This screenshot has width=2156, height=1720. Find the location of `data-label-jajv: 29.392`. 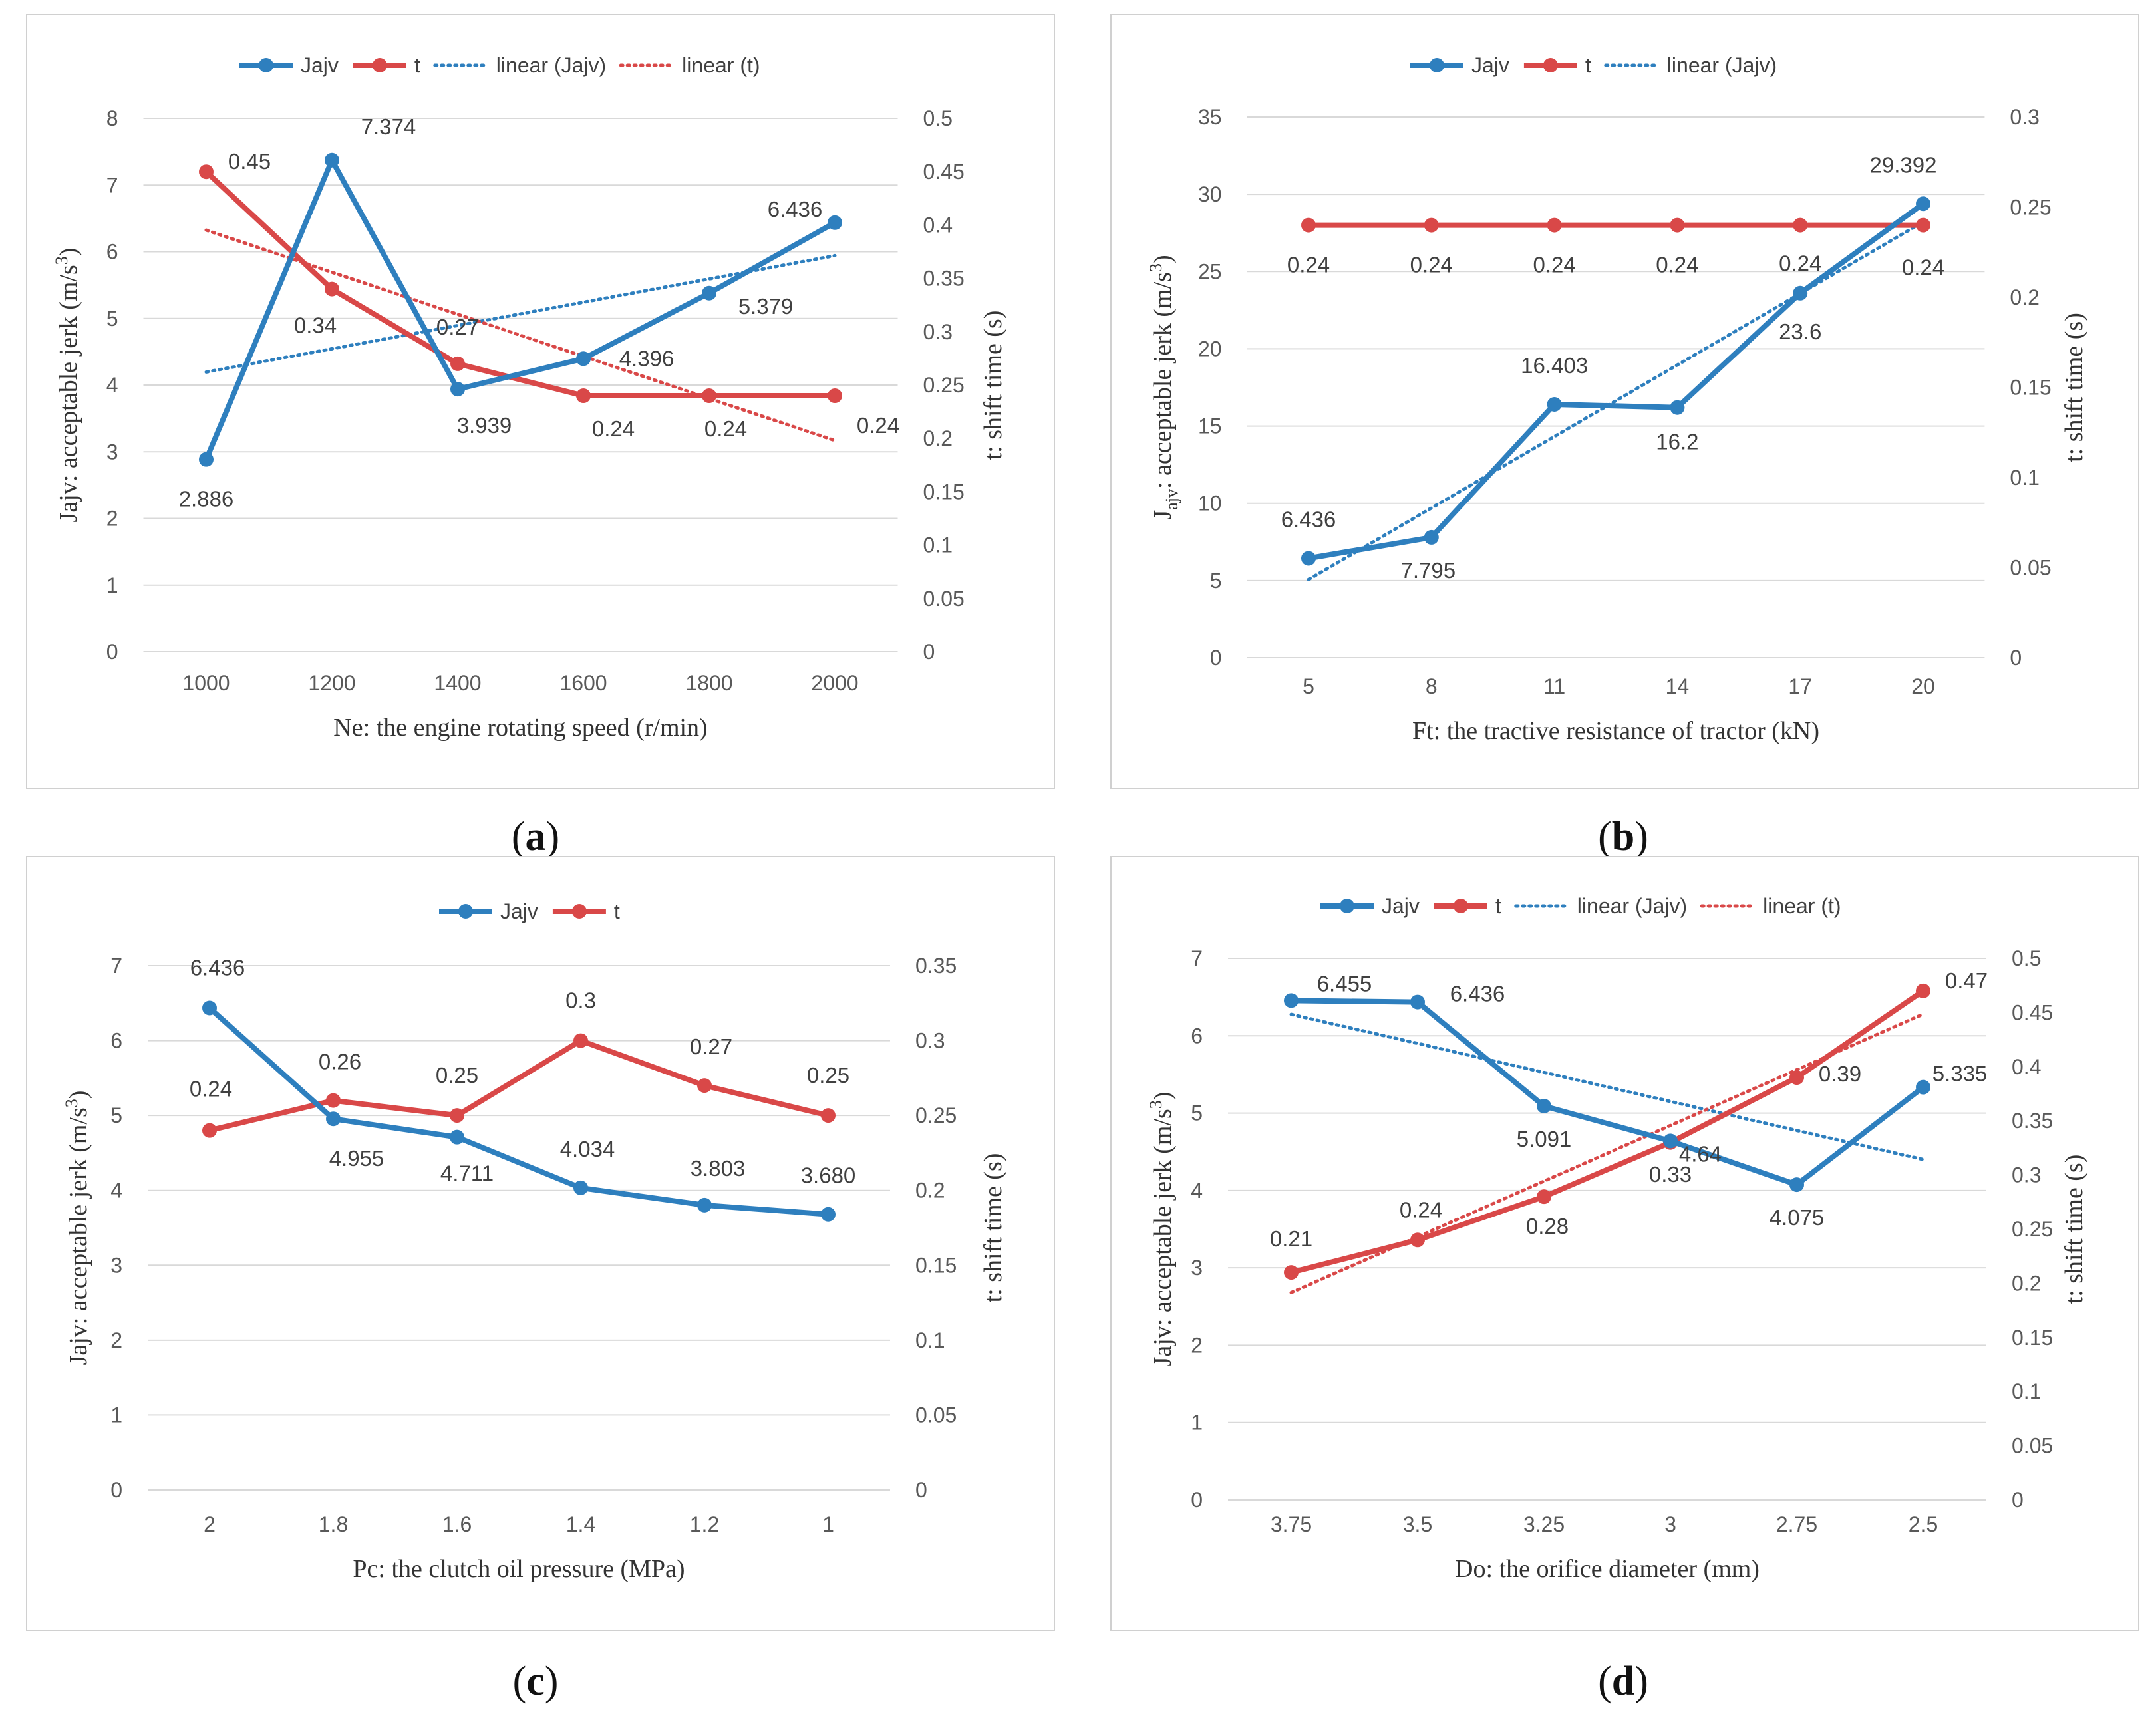

data-label-jajv: 29.392 is located at coordinates (1903, 164).